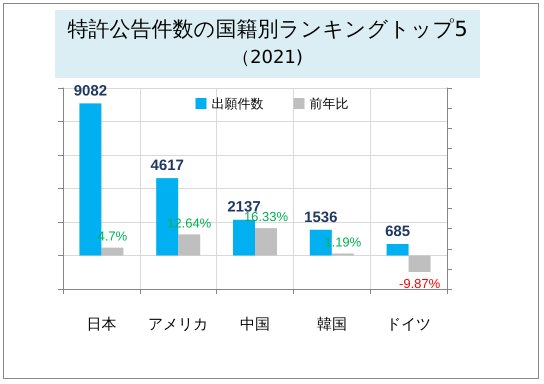 Image resolution: width=544 pixels, height=384 pixels. I want to click on data-label: 685, so click(397, 231).